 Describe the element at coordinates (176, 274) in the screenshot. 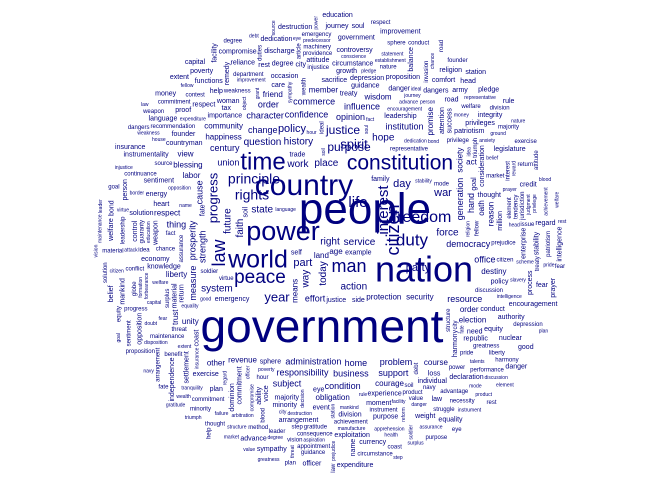

I see `word-liberty-81: liberty` at that location.